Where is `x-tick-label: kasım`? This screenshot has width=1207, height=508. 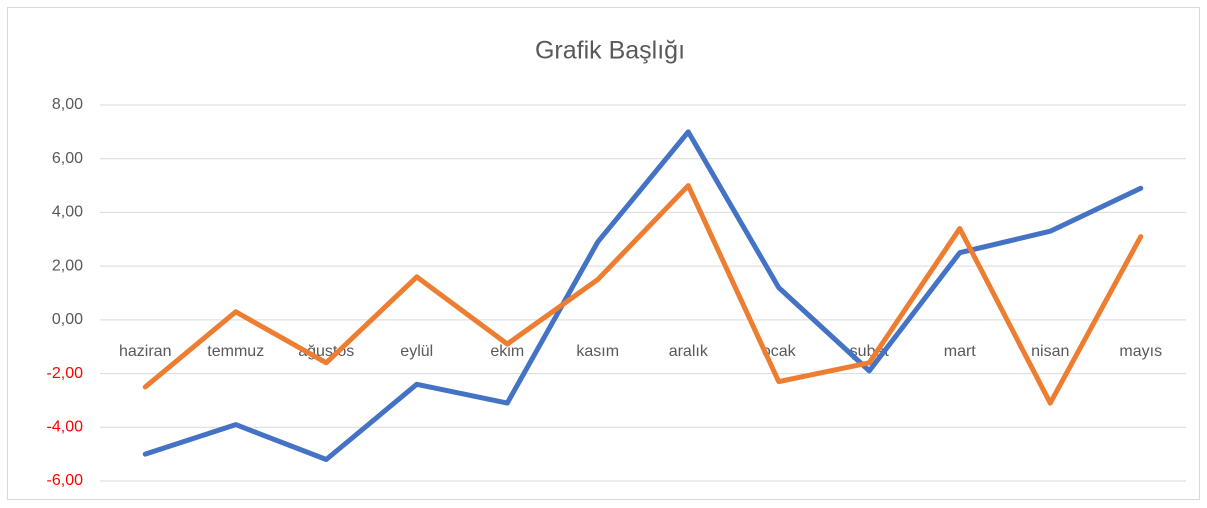 x-tick-label: kasım is located at coordinates (597, 351).